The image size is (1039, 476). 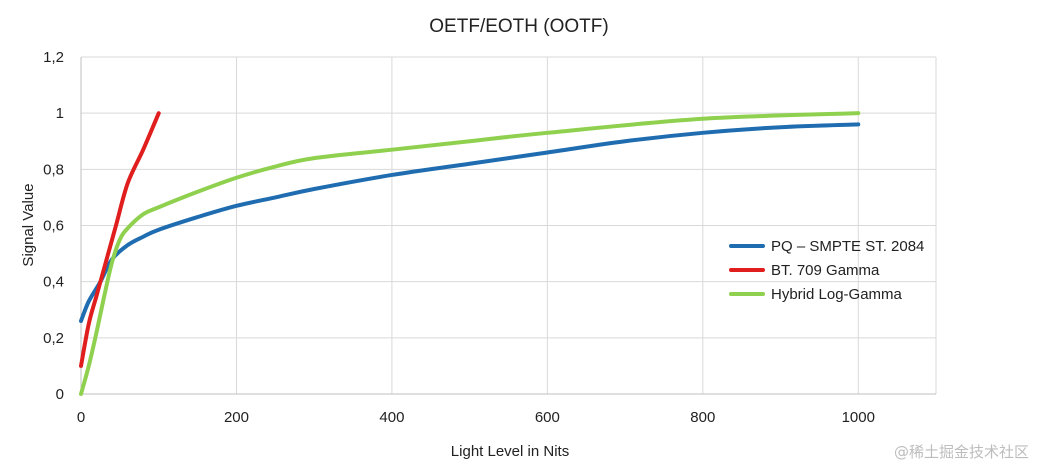 I want to click on x-tick-label: 800, so click(x=702, y=417).